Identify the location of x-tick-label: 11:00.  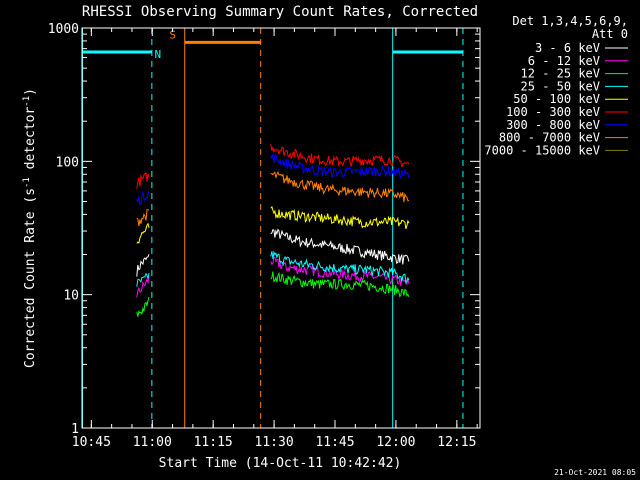
(152, 442).